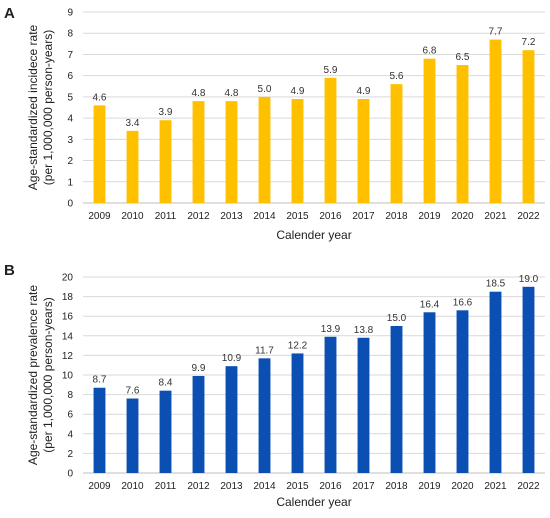 Image resolution: width=550 pixels, height=518 pixels. What do you see at coordinates (232, 358) in the screenshot?
I see `data-label: 10.9` at bounding box center [232, 358].